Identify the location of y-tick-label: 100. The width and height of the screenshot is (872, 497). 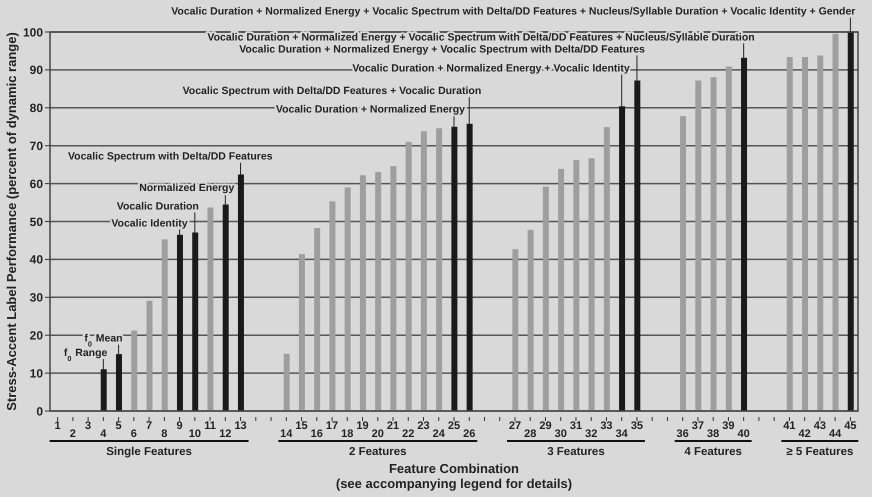
(33, 32).